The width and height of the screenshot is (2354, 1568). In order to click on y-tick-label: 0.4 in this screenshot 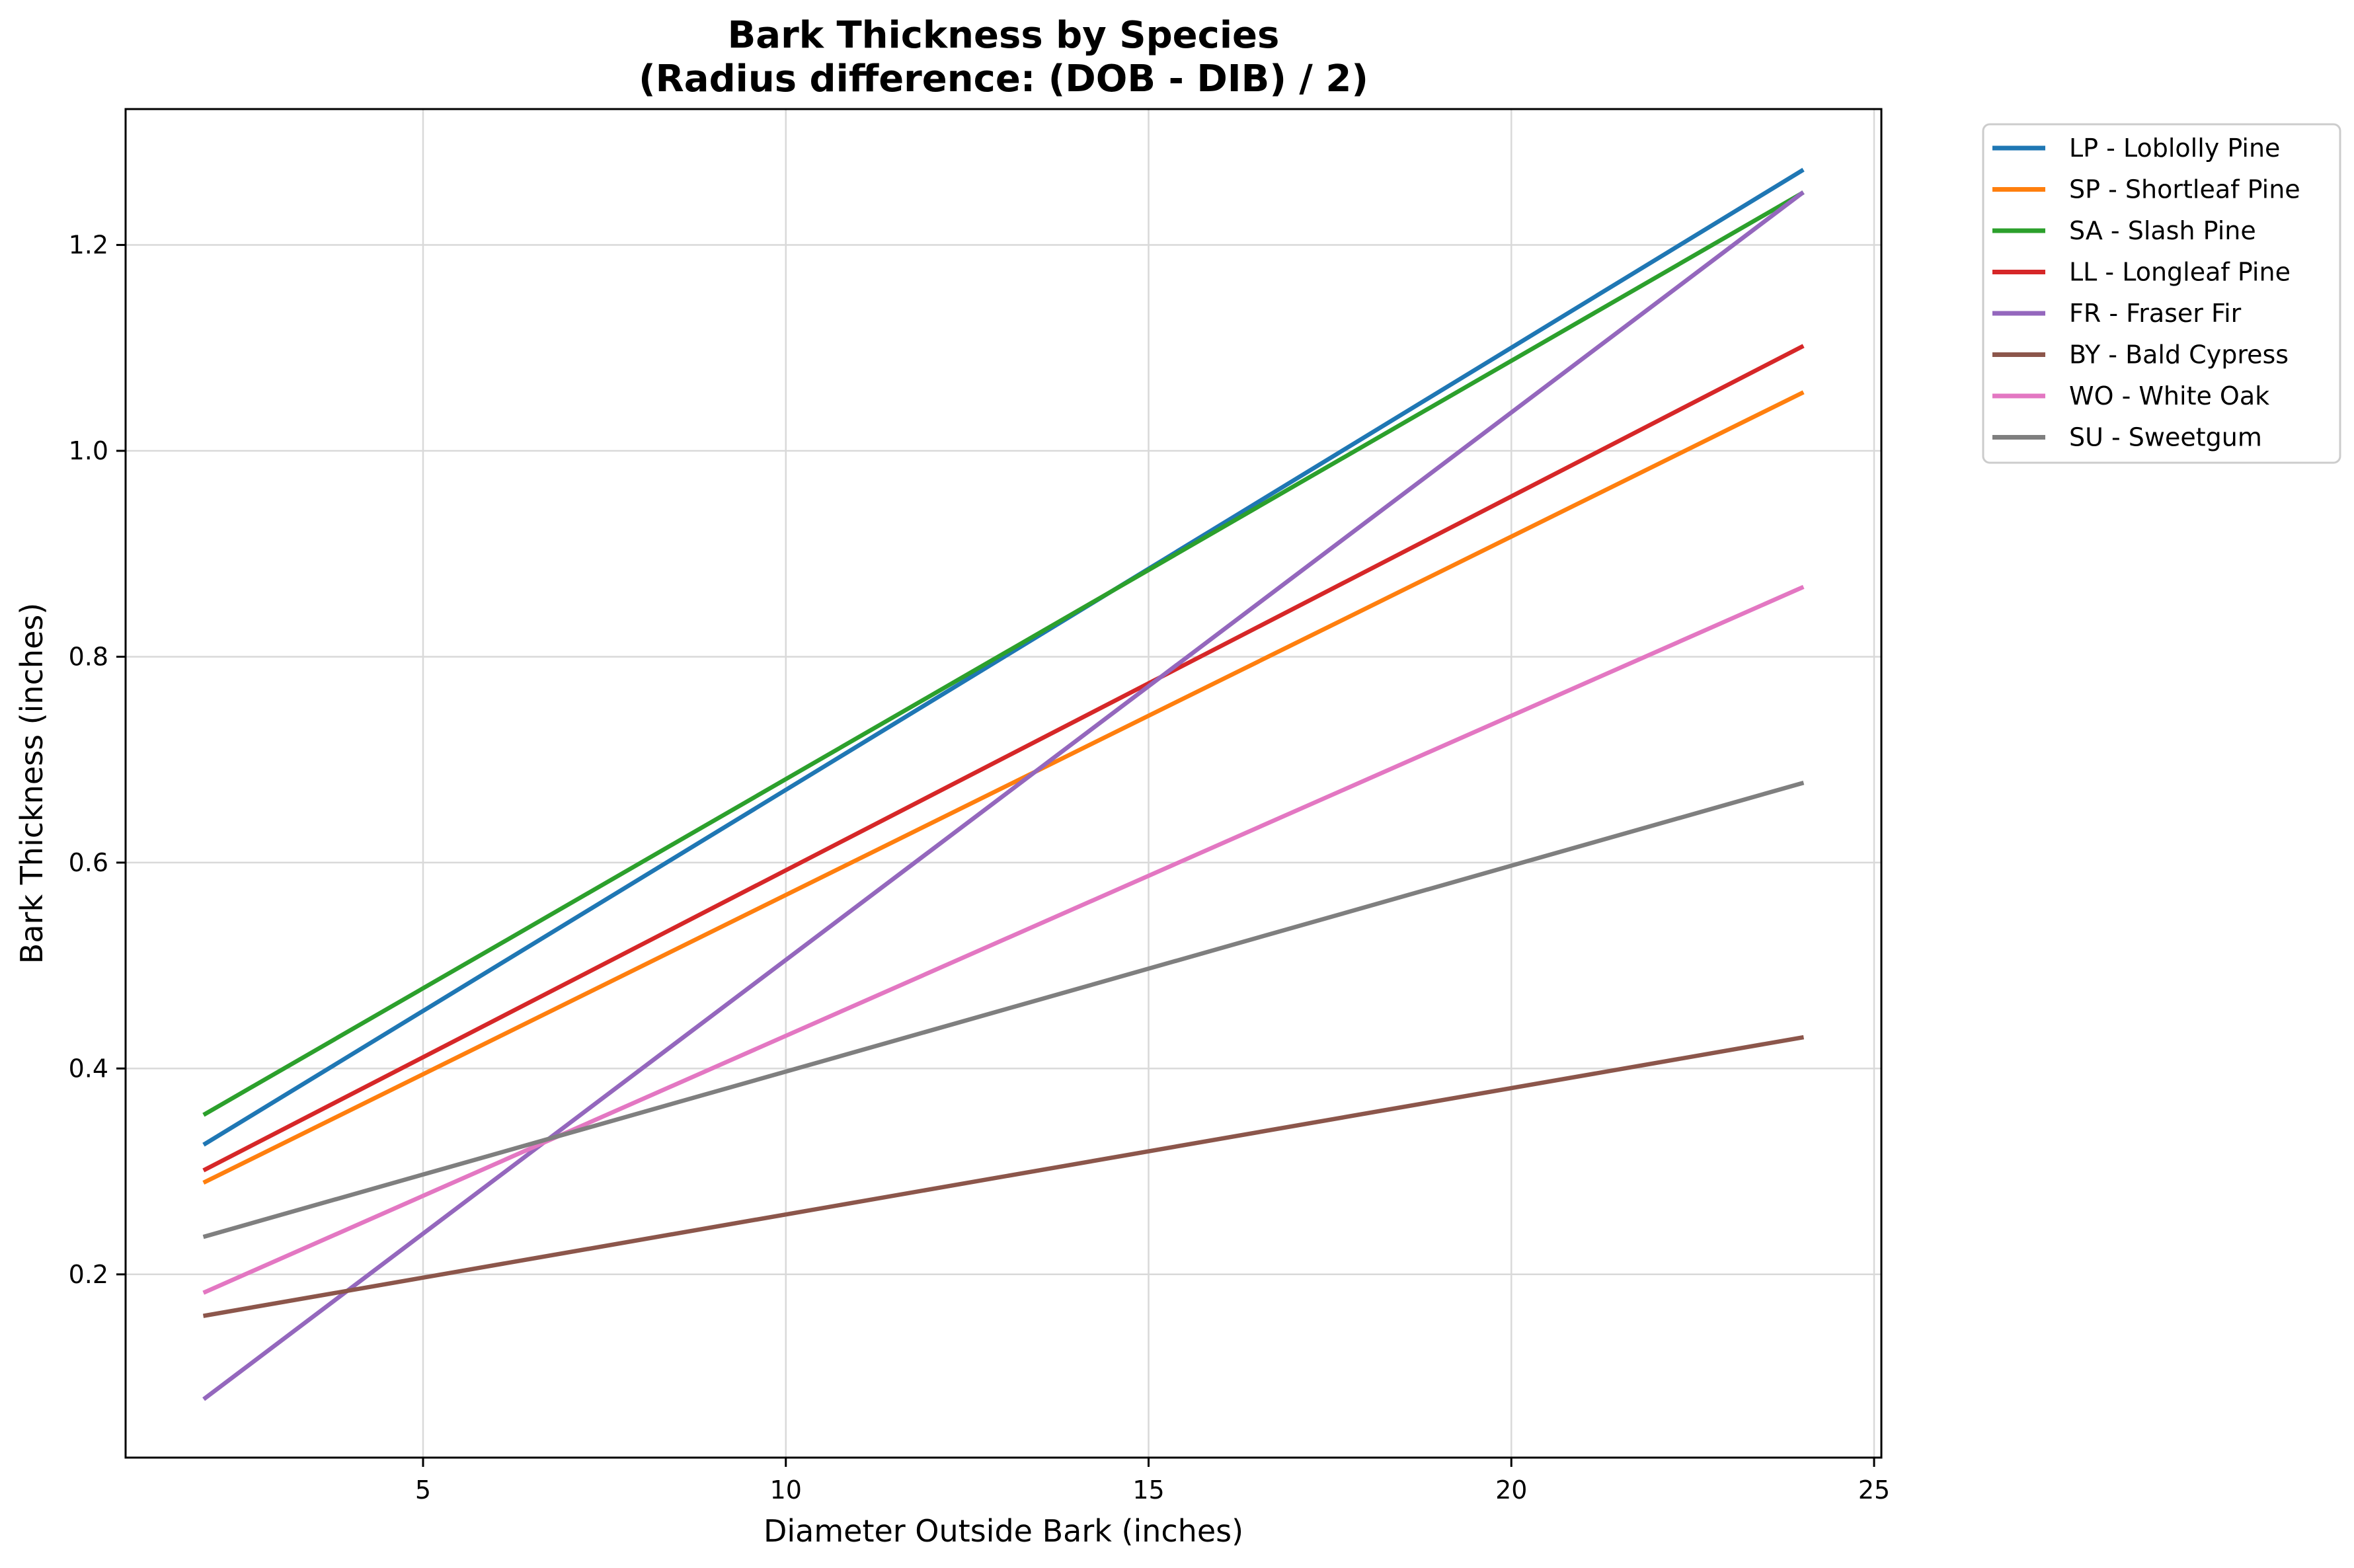, I will do `click(89, 1068)`.